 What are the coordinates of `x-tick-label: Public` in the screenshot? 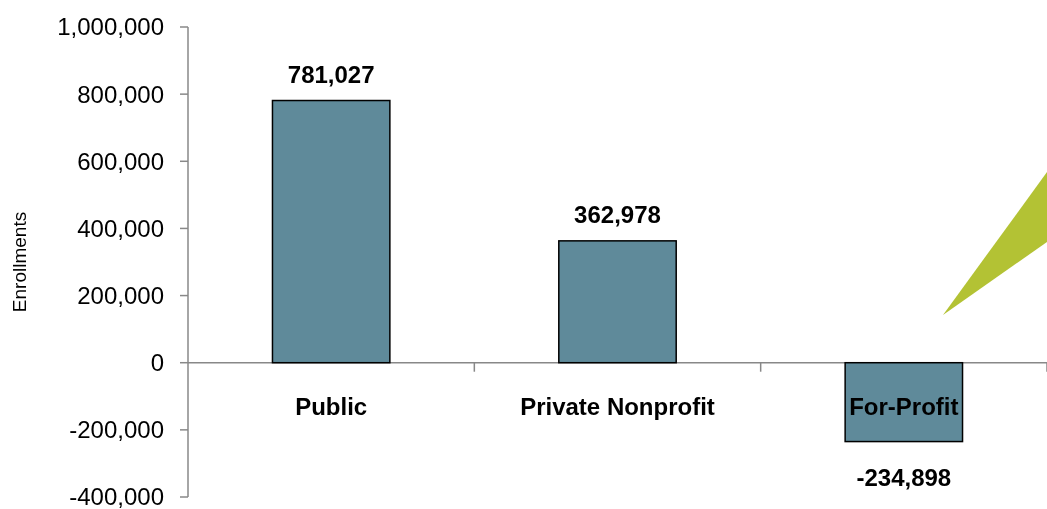 It's located at (331, 406).